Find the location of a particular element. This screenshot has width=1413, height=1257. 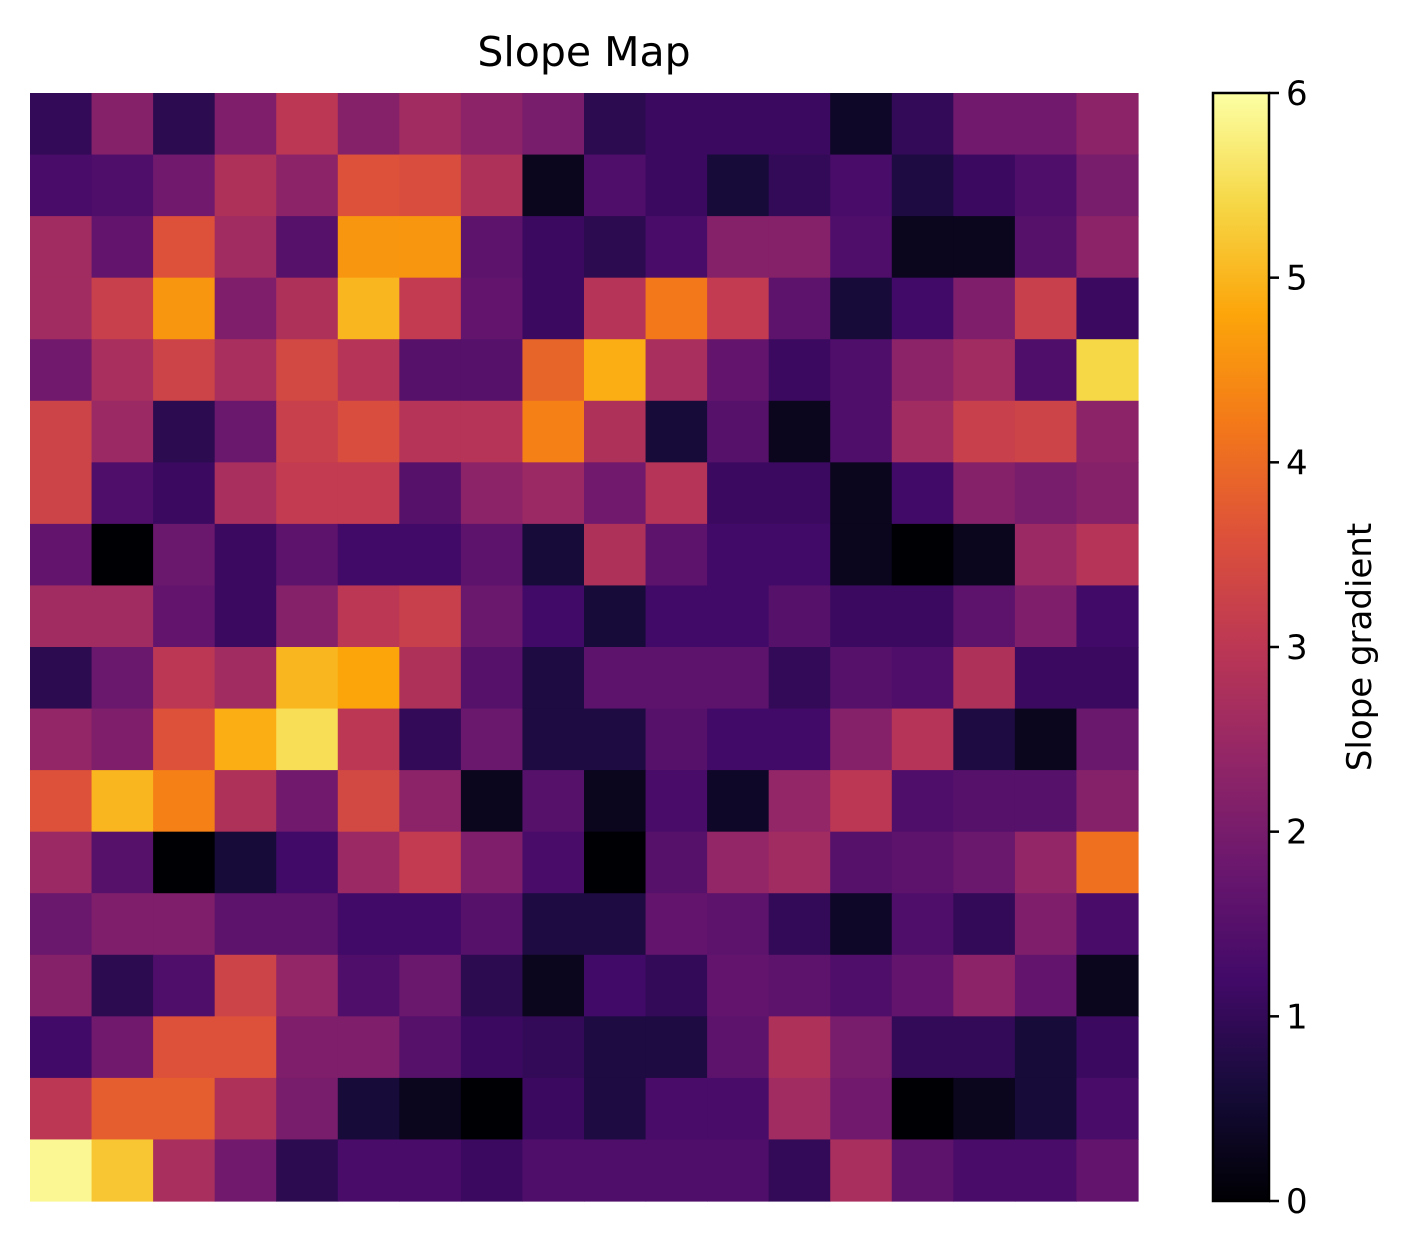

chart-title: Slope Map is located at coordinates (583, 52).